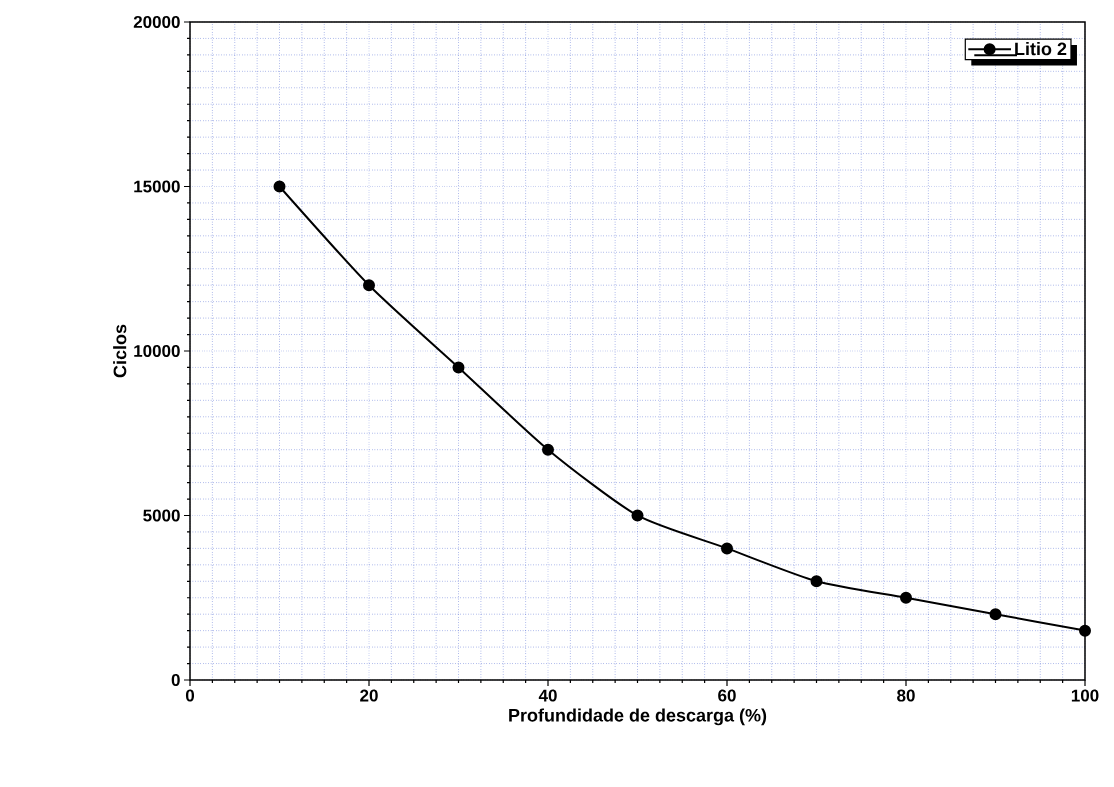  I want to click on x-tick-label: 40, so click(547, 695).